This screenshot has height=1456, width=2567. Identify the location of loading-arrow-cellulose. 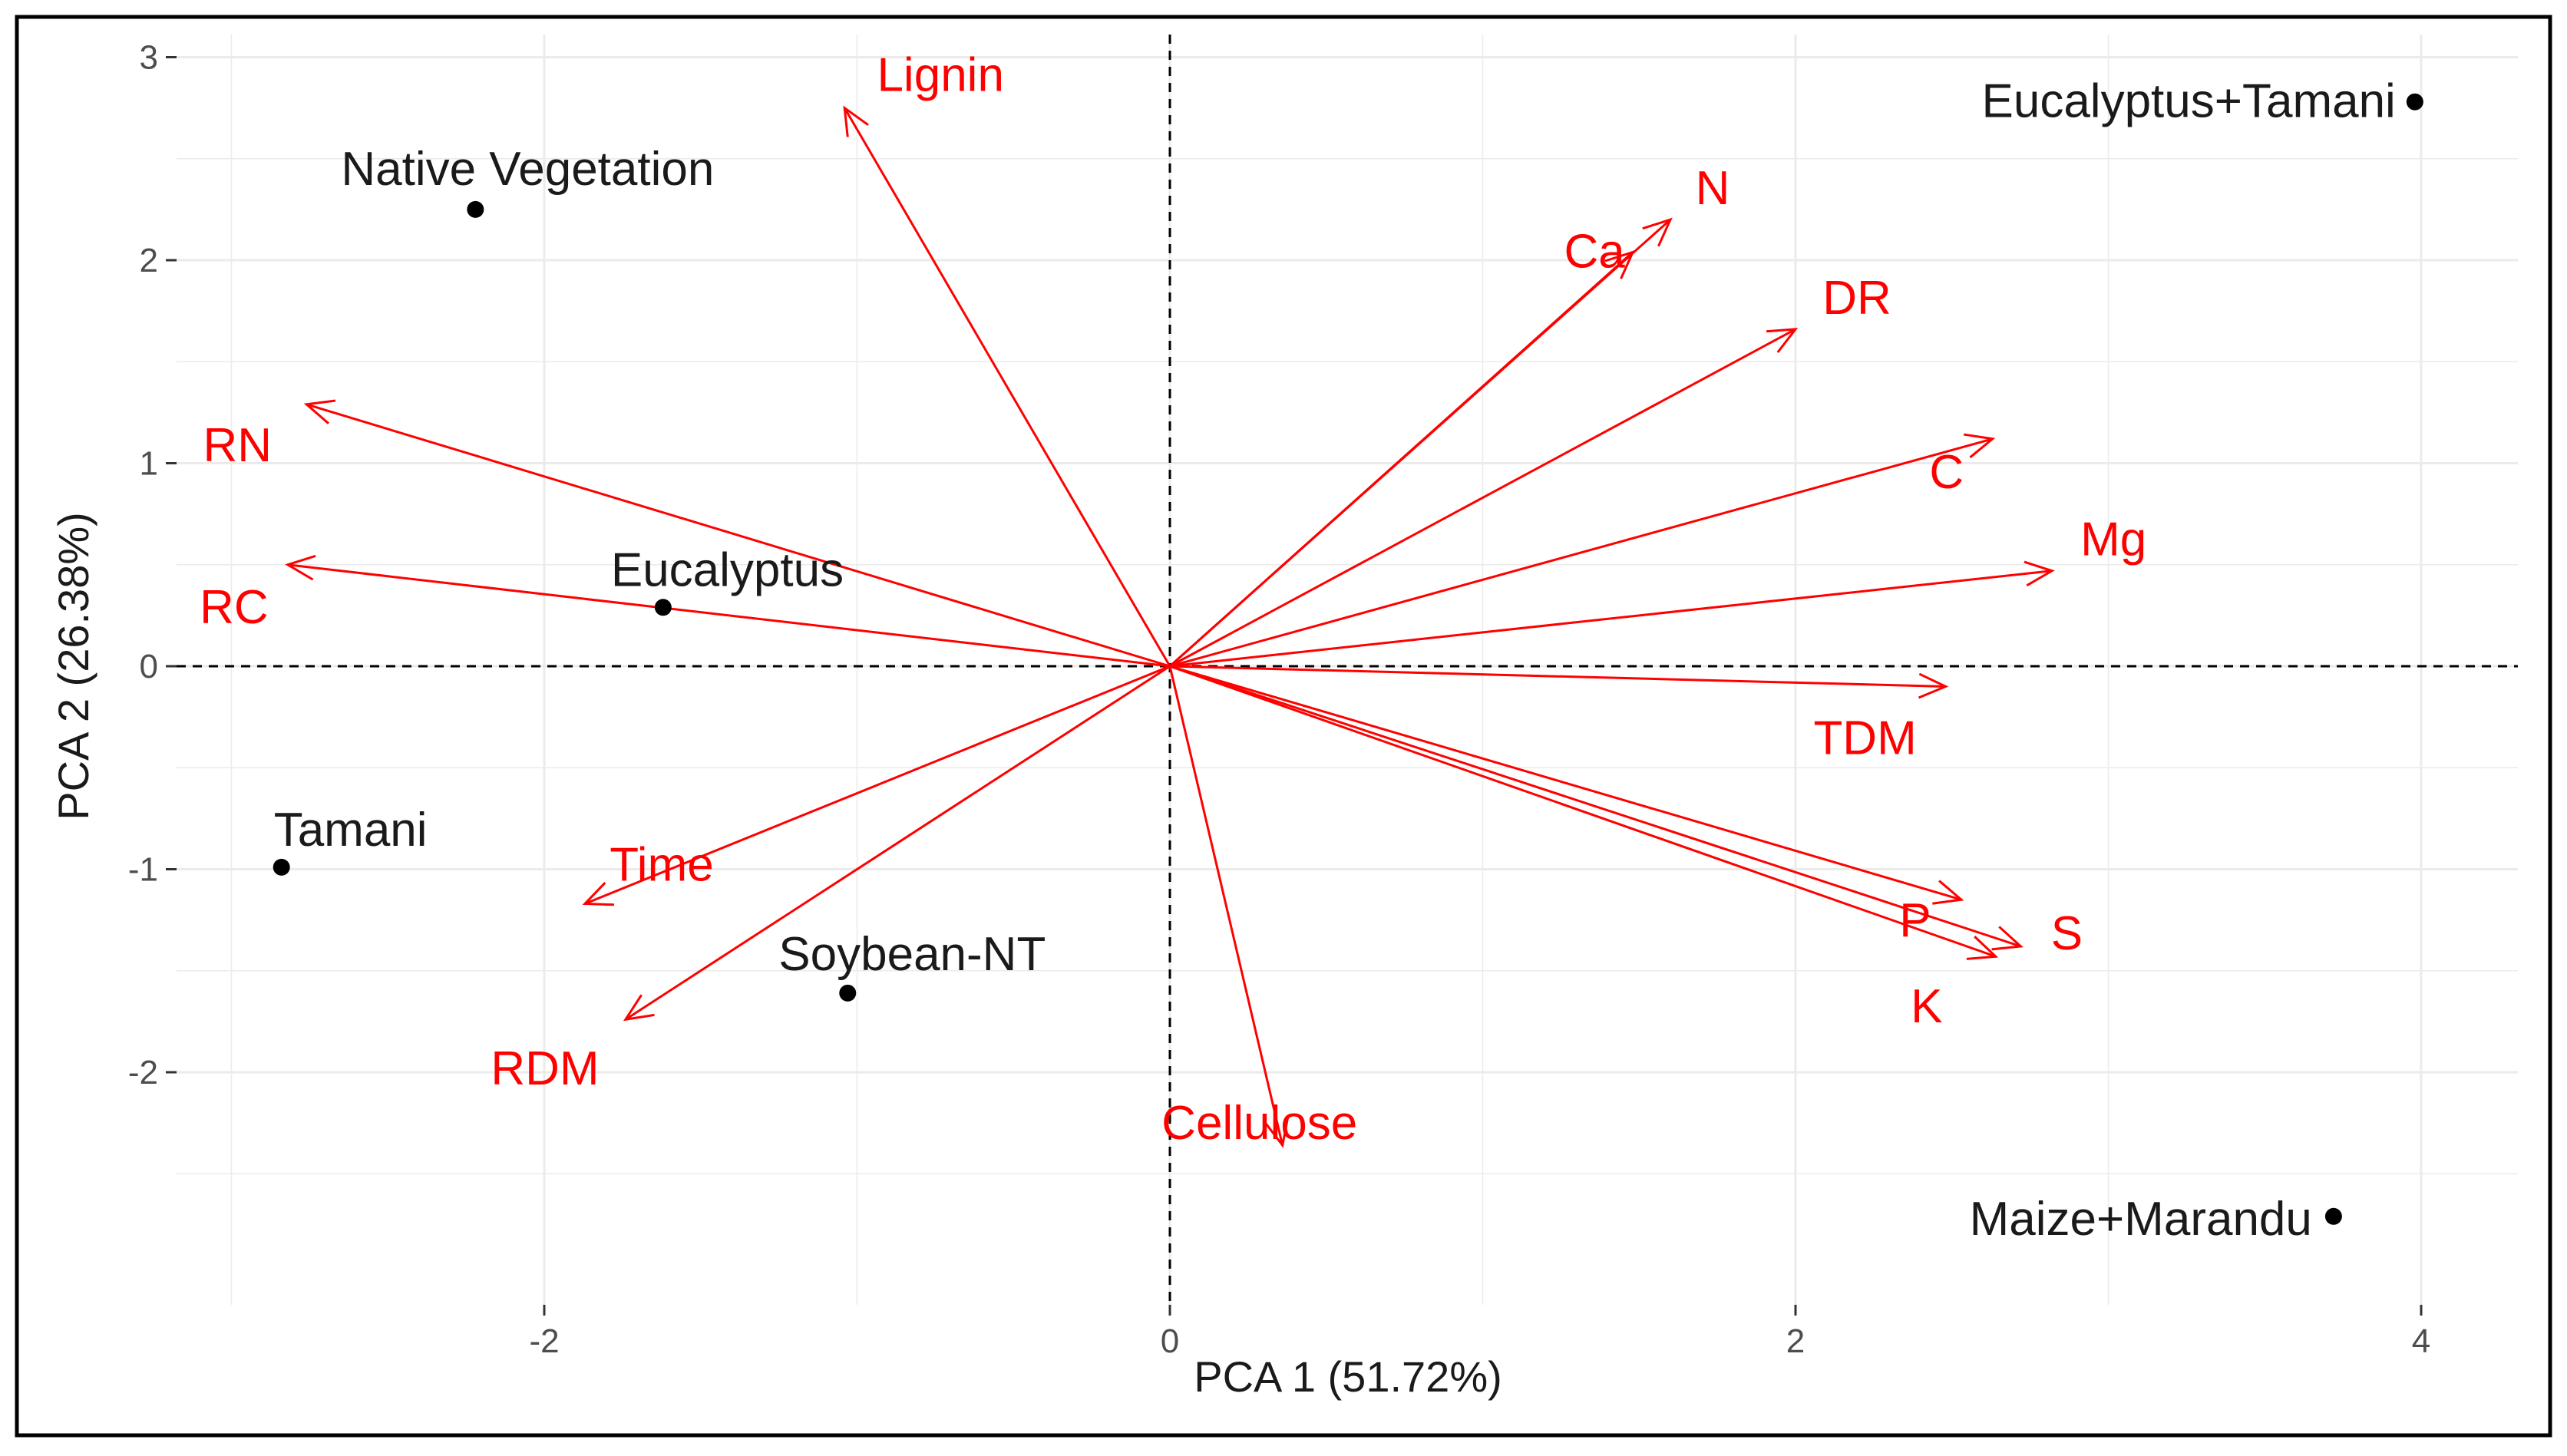
(1229, 906).